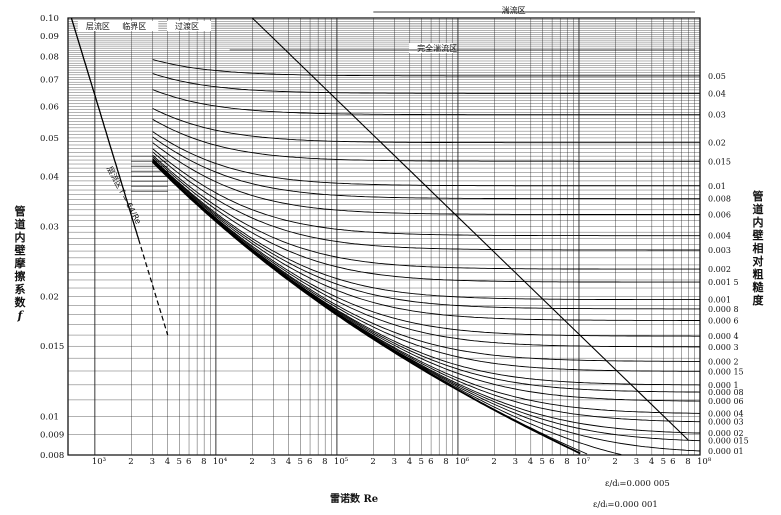  I want to click on roughness-tick-label: 0.015, so click(719, 161).